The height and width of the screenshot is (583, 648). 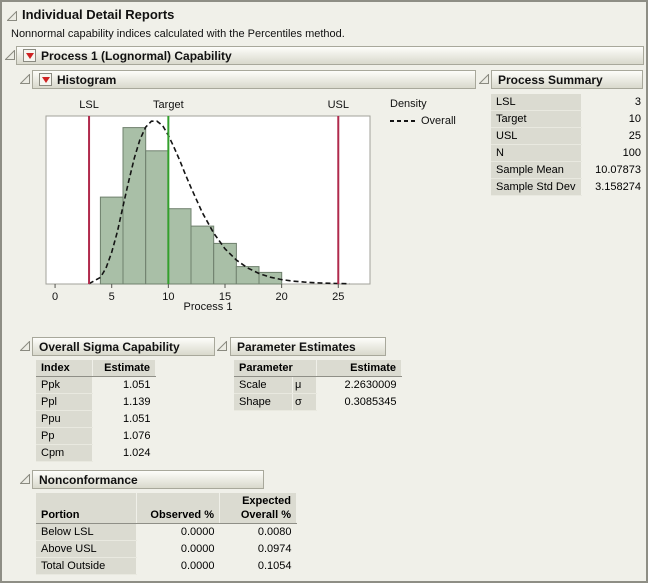 What do you see at coordinates (96, 436) in the screenshot?
I see `table-row: Pp 1.076` at bounding box center [96, 436].